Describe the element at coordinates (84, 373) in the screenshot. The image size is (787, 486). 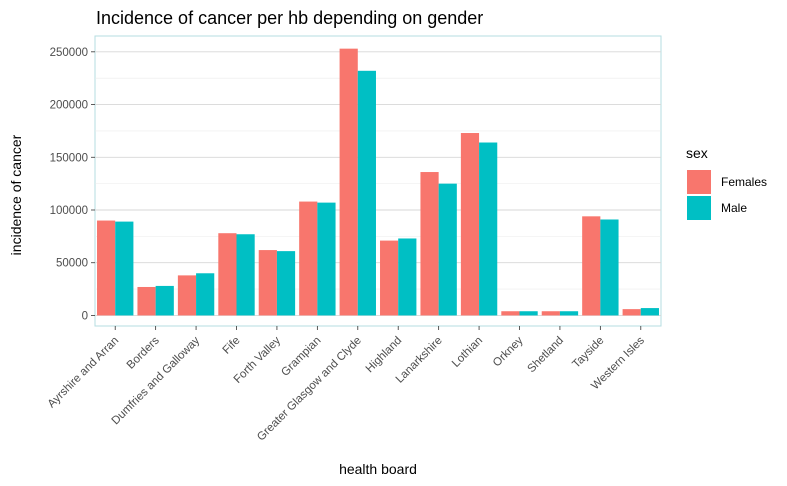
I see `x-tick-label: Ayrshire and Arran` at that location.